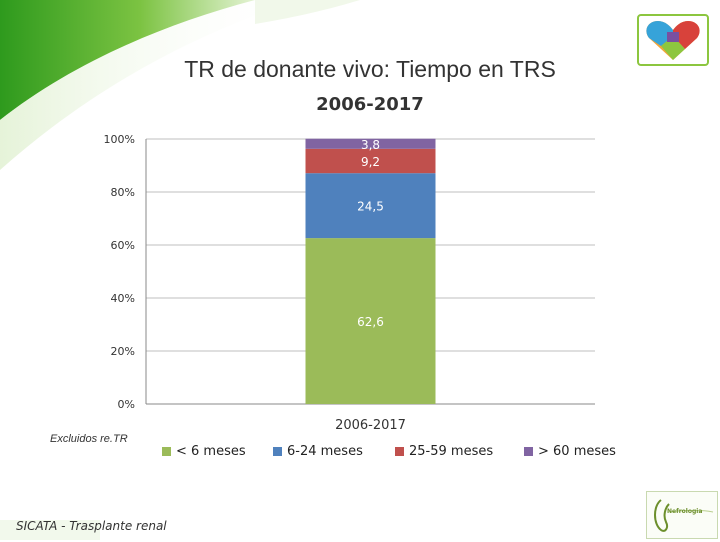  I want to click on bars, so click(370, 271).